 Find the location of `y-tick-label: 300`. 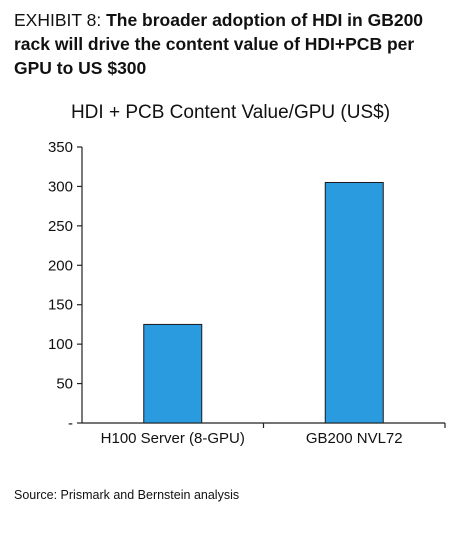

y-tick-label: 300 is located at coordinates (60, 186).